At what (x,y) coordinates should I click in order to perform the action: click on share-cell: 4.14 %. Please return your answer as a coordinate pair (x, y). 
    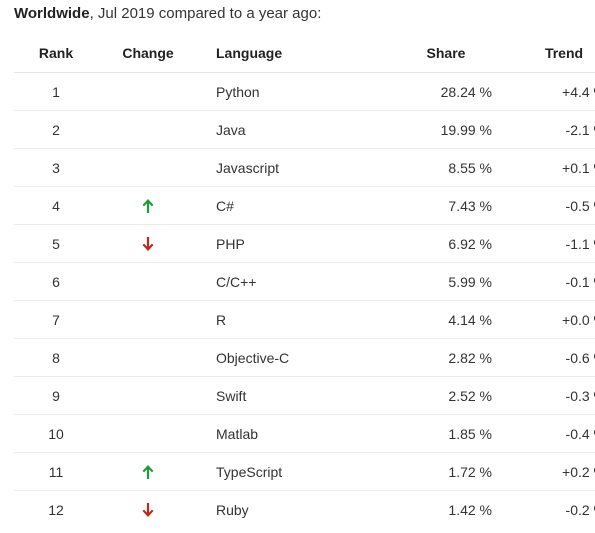
    Looking at the image, I should click on (431, 319).